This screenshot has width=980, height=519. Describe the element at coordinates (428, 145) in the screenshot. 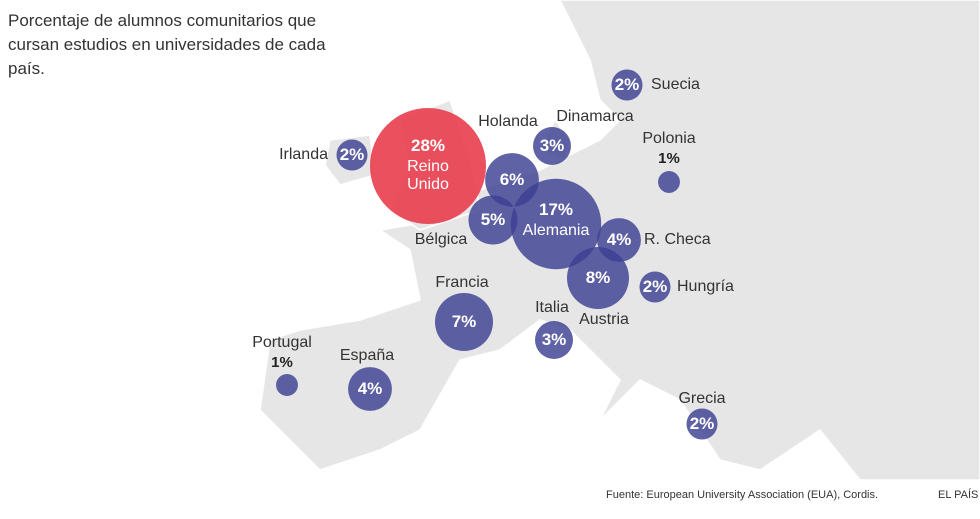

I see `value-label: 28%` at that location.